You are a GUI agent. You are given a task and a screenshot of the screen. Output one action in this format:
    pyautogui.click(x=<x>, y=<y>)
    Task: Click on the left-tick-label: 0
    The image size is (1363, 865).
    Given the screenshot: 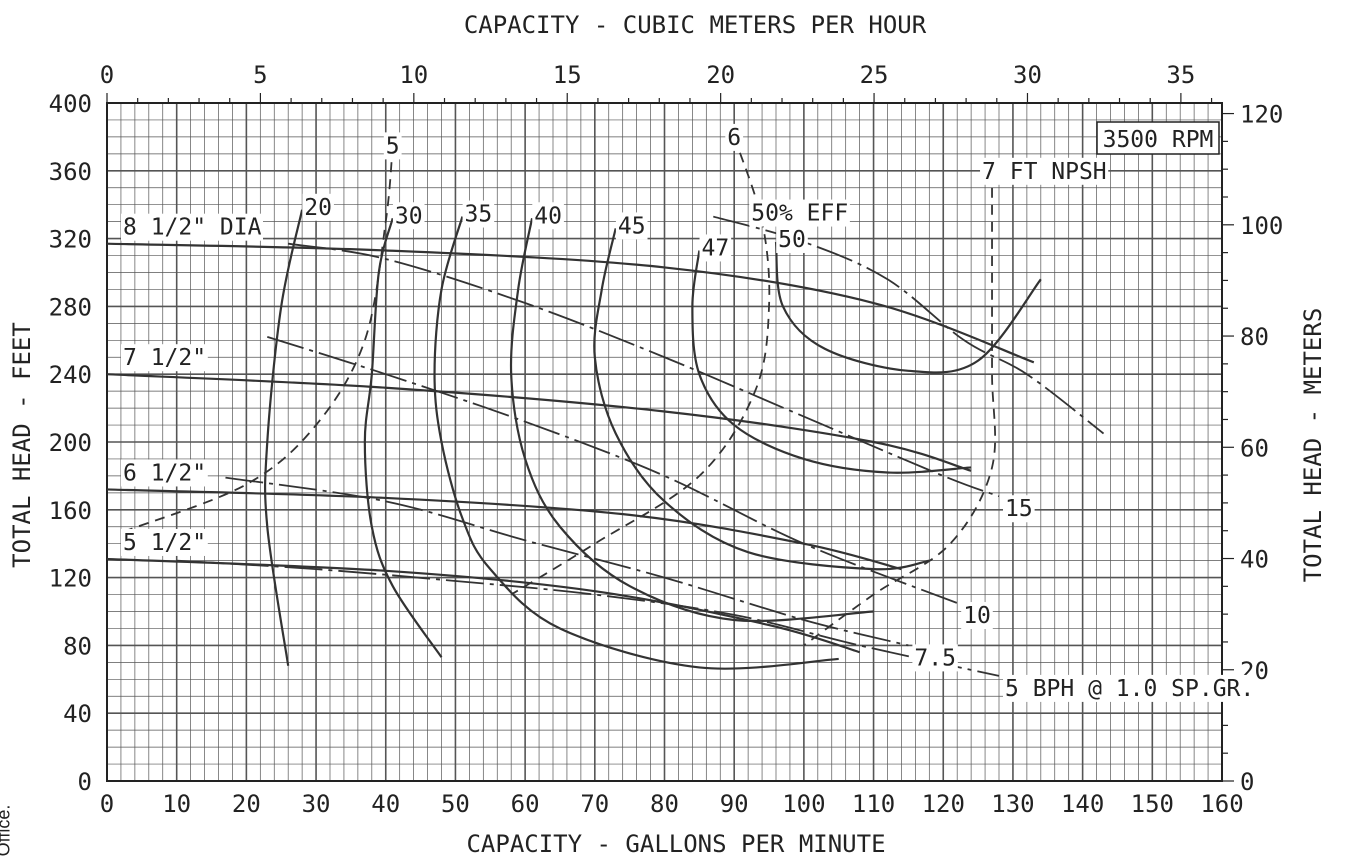 What is the action you would take?
    pyautogui.click(x=85, y=782)
    